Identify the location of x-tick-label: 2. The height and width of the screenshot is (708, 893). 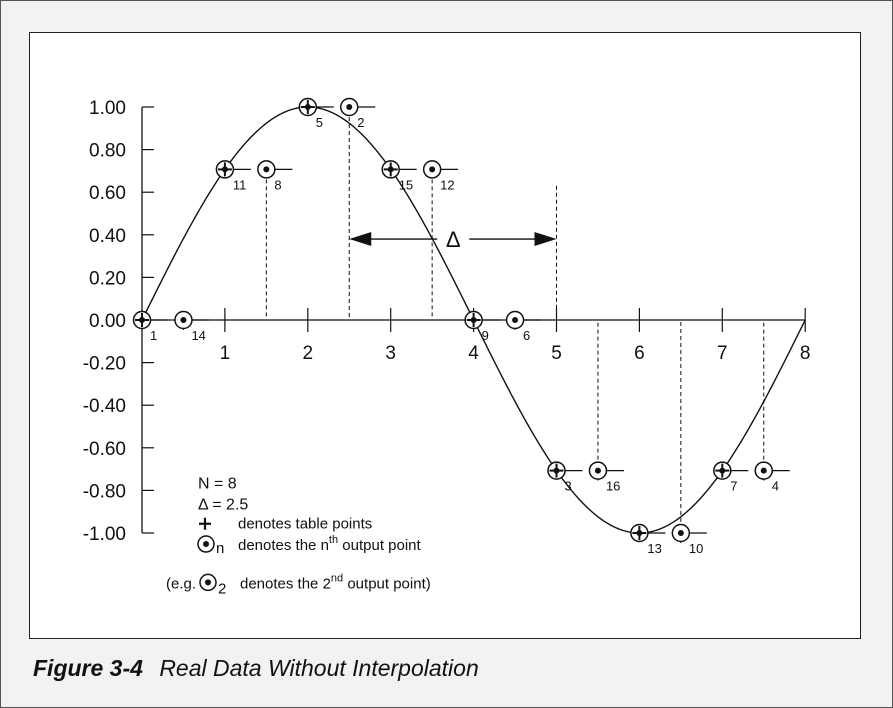
(308, 353).